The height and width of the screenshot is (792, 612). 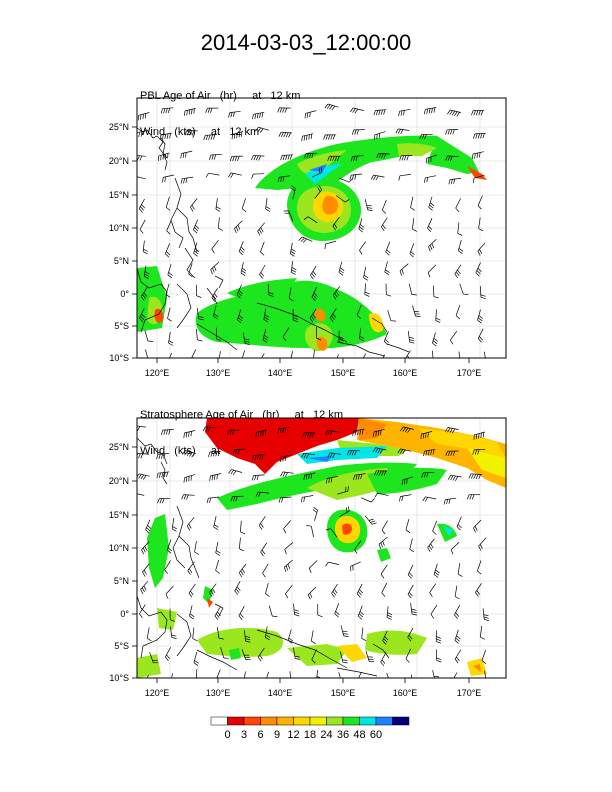 What do you see at coordinates (343, 373) in the screenshot?
I see `top-x-label: 150°E` at bounding box center [343, 373].